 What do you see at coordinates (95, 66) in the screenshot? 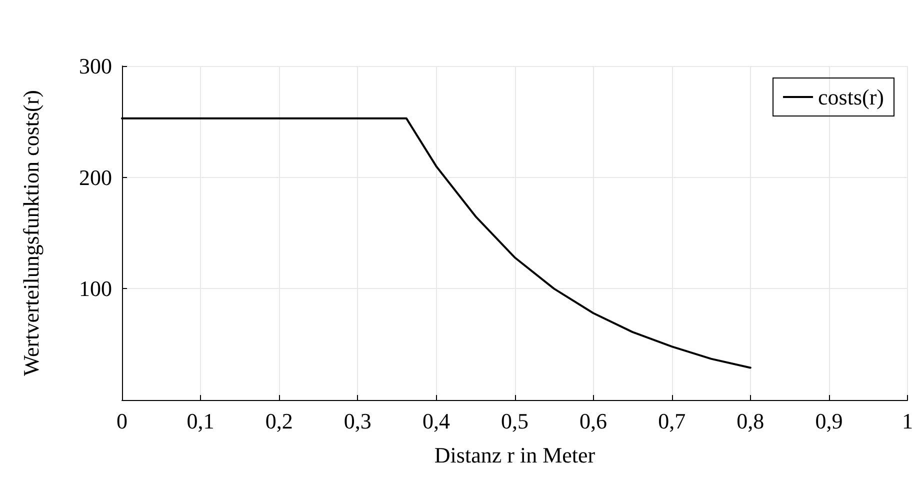
I see `y-tick-label: 300` at bounding box center [95, 66].